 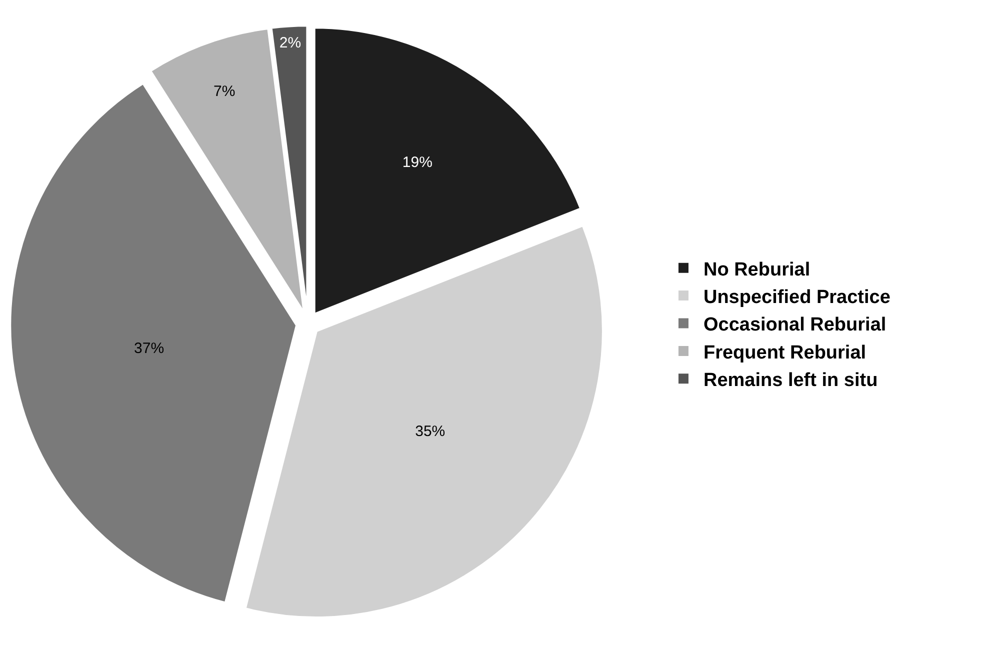 I want to click on data-label: 7%, so click(x=225, y=91).